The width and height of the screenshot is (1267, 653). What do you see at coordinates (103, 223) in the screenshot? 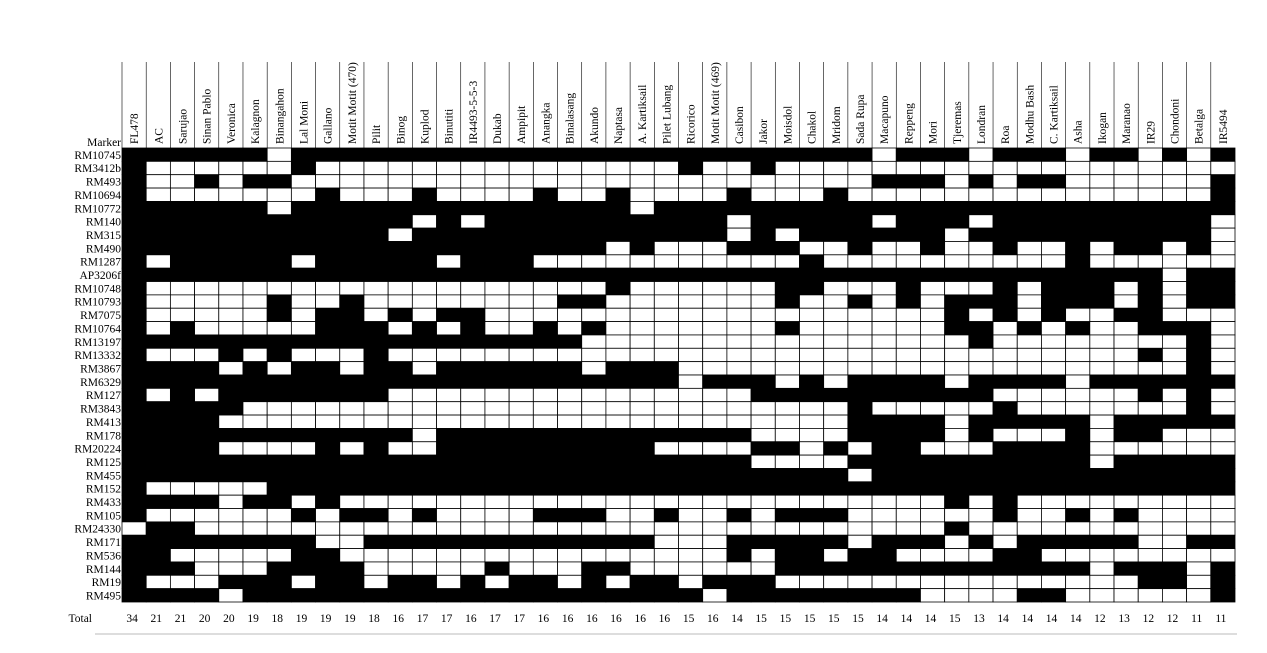
I see `marker-label: RM140` at bounding box center [103, 223].